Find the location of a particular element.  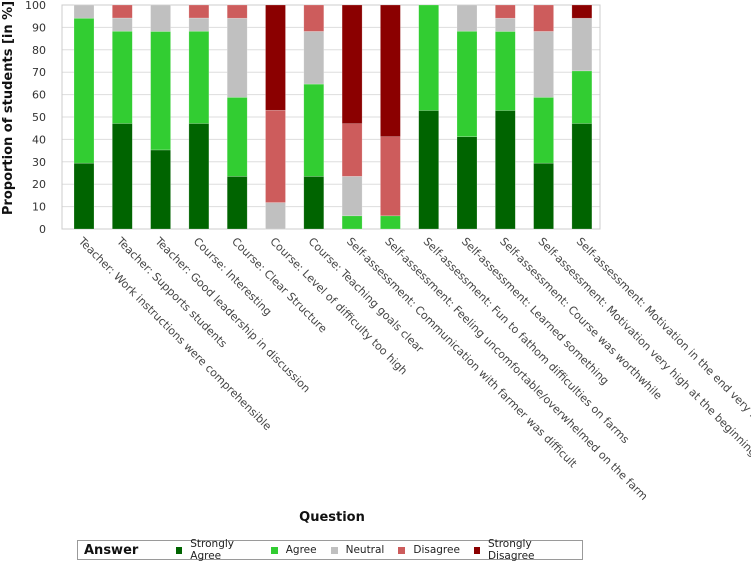

legend-item-disagree: Disagree is located at coordinates (429, 550).